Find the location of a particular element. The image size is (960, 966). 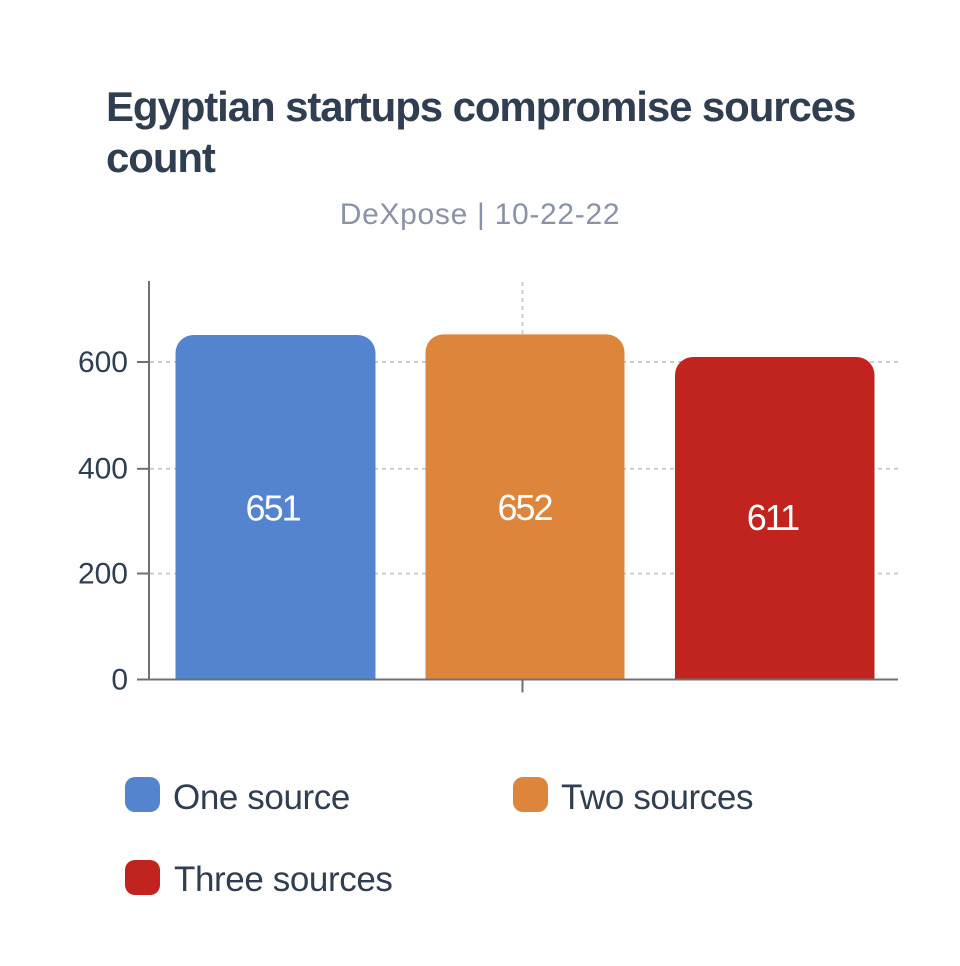

svg-text: 200 is located at coordinates (103, 573).